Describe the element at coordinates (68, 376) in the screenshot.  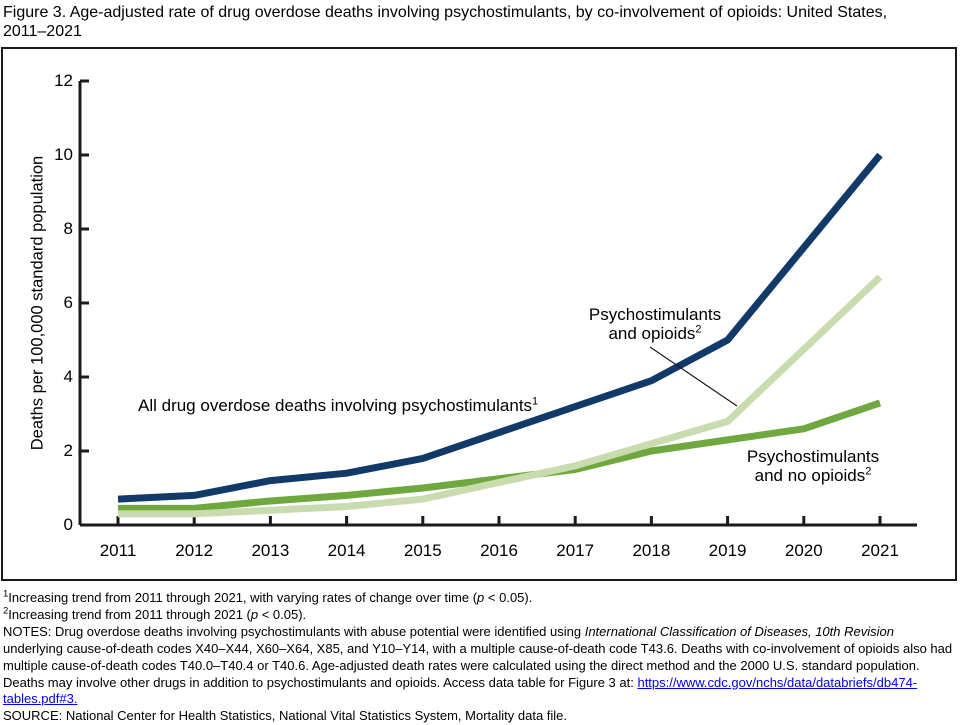
I see `y-tick-label: 4` at that location.